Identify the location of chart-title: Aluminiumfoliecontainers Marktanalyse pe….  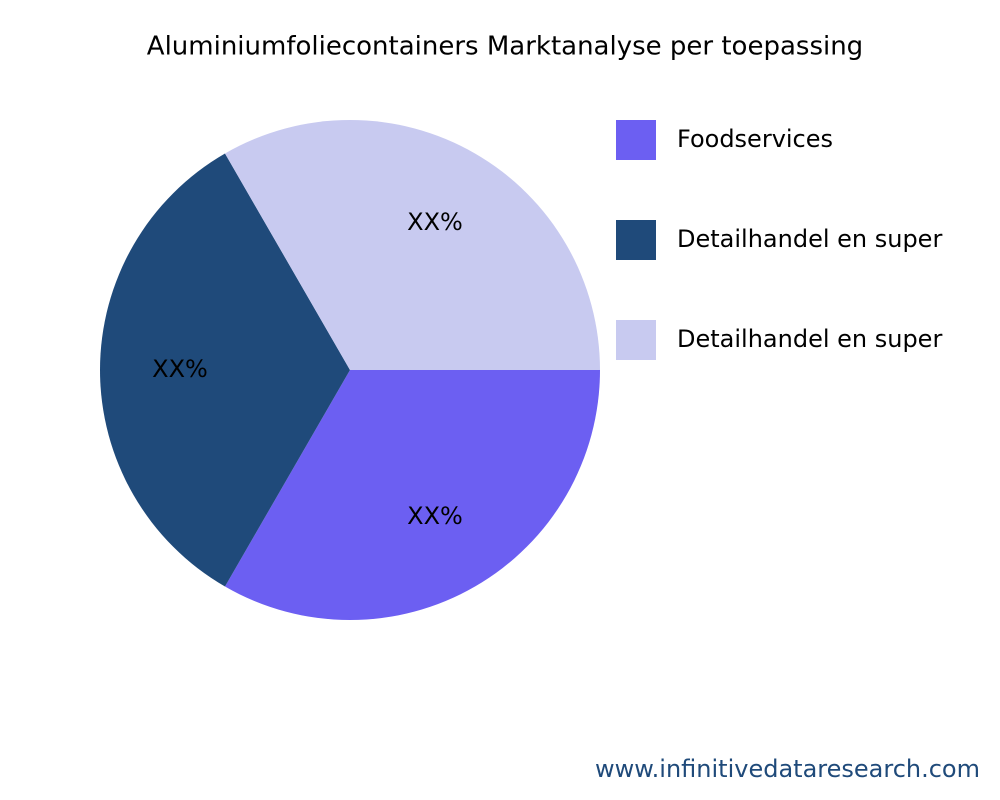
(505, 47).